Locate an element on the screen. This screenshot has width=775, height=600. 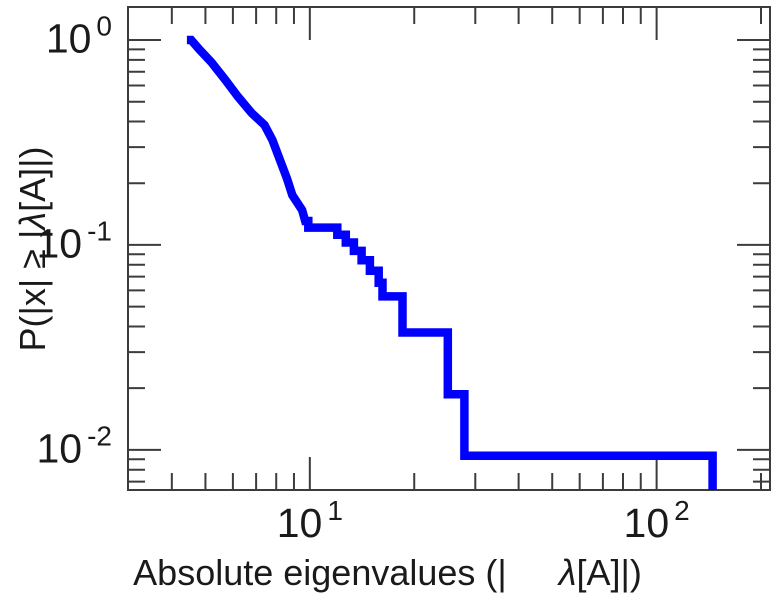
tick-exponent: -1 is located at coordinates (99, 231).